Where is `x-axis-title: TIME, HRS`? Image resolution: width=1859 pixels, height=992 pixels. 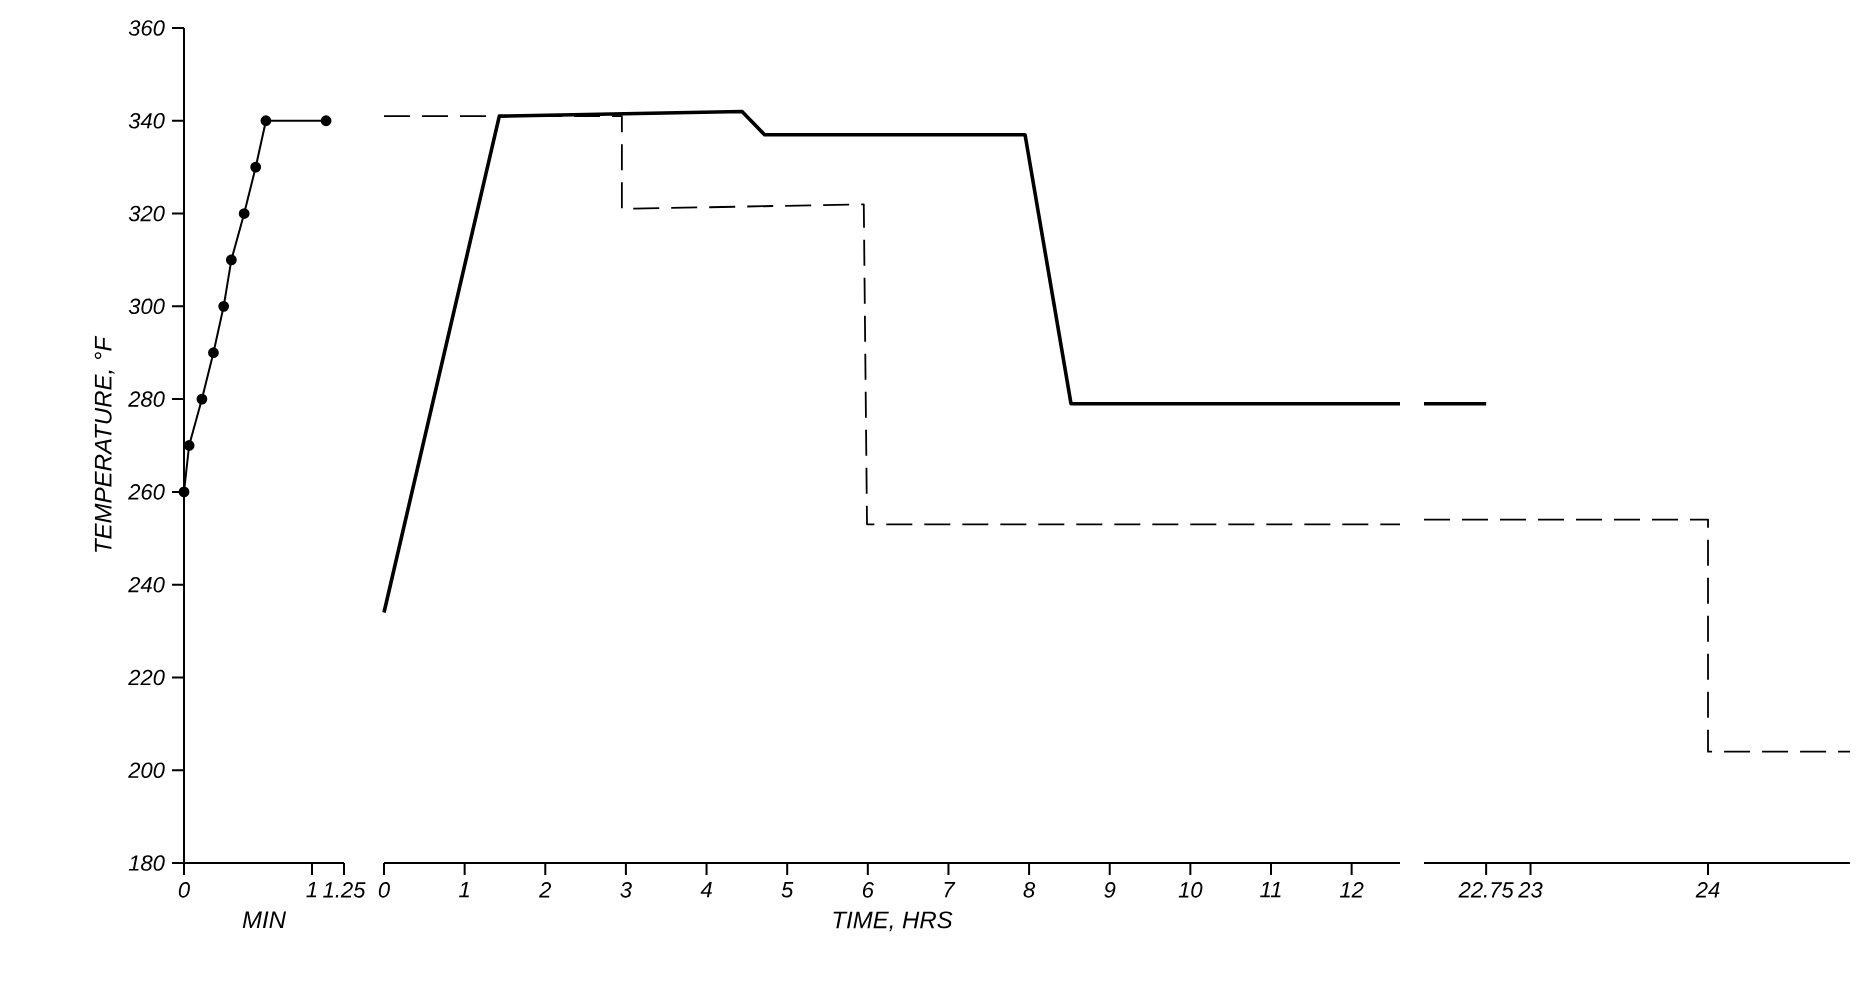
x-axis-title: TIME, HRS is located at coordinates (893, 921).